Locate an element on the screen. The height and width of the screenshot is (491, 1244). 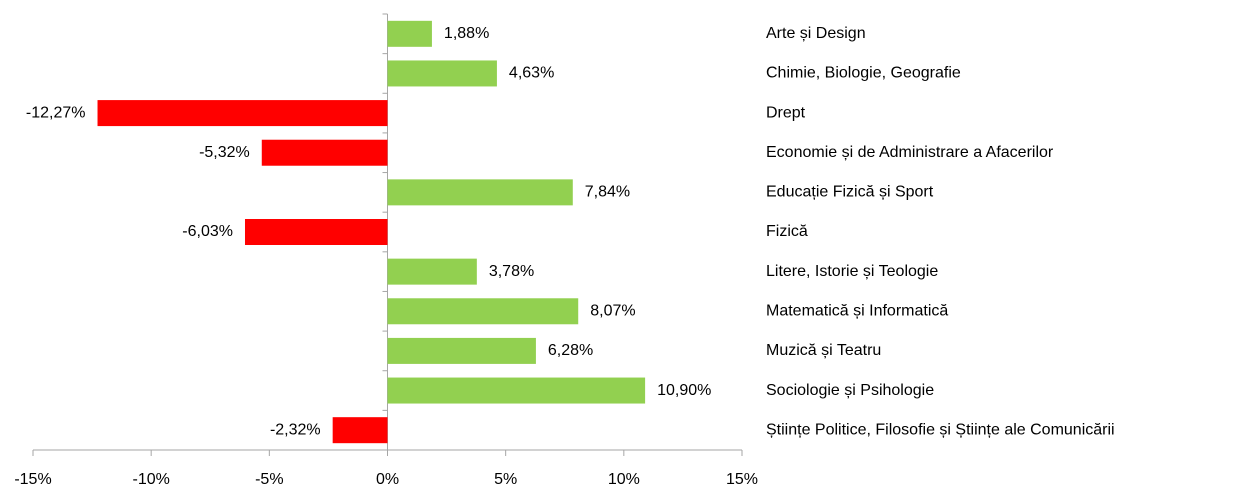
value-label: 3,78% is located at coordinates (511, 271).